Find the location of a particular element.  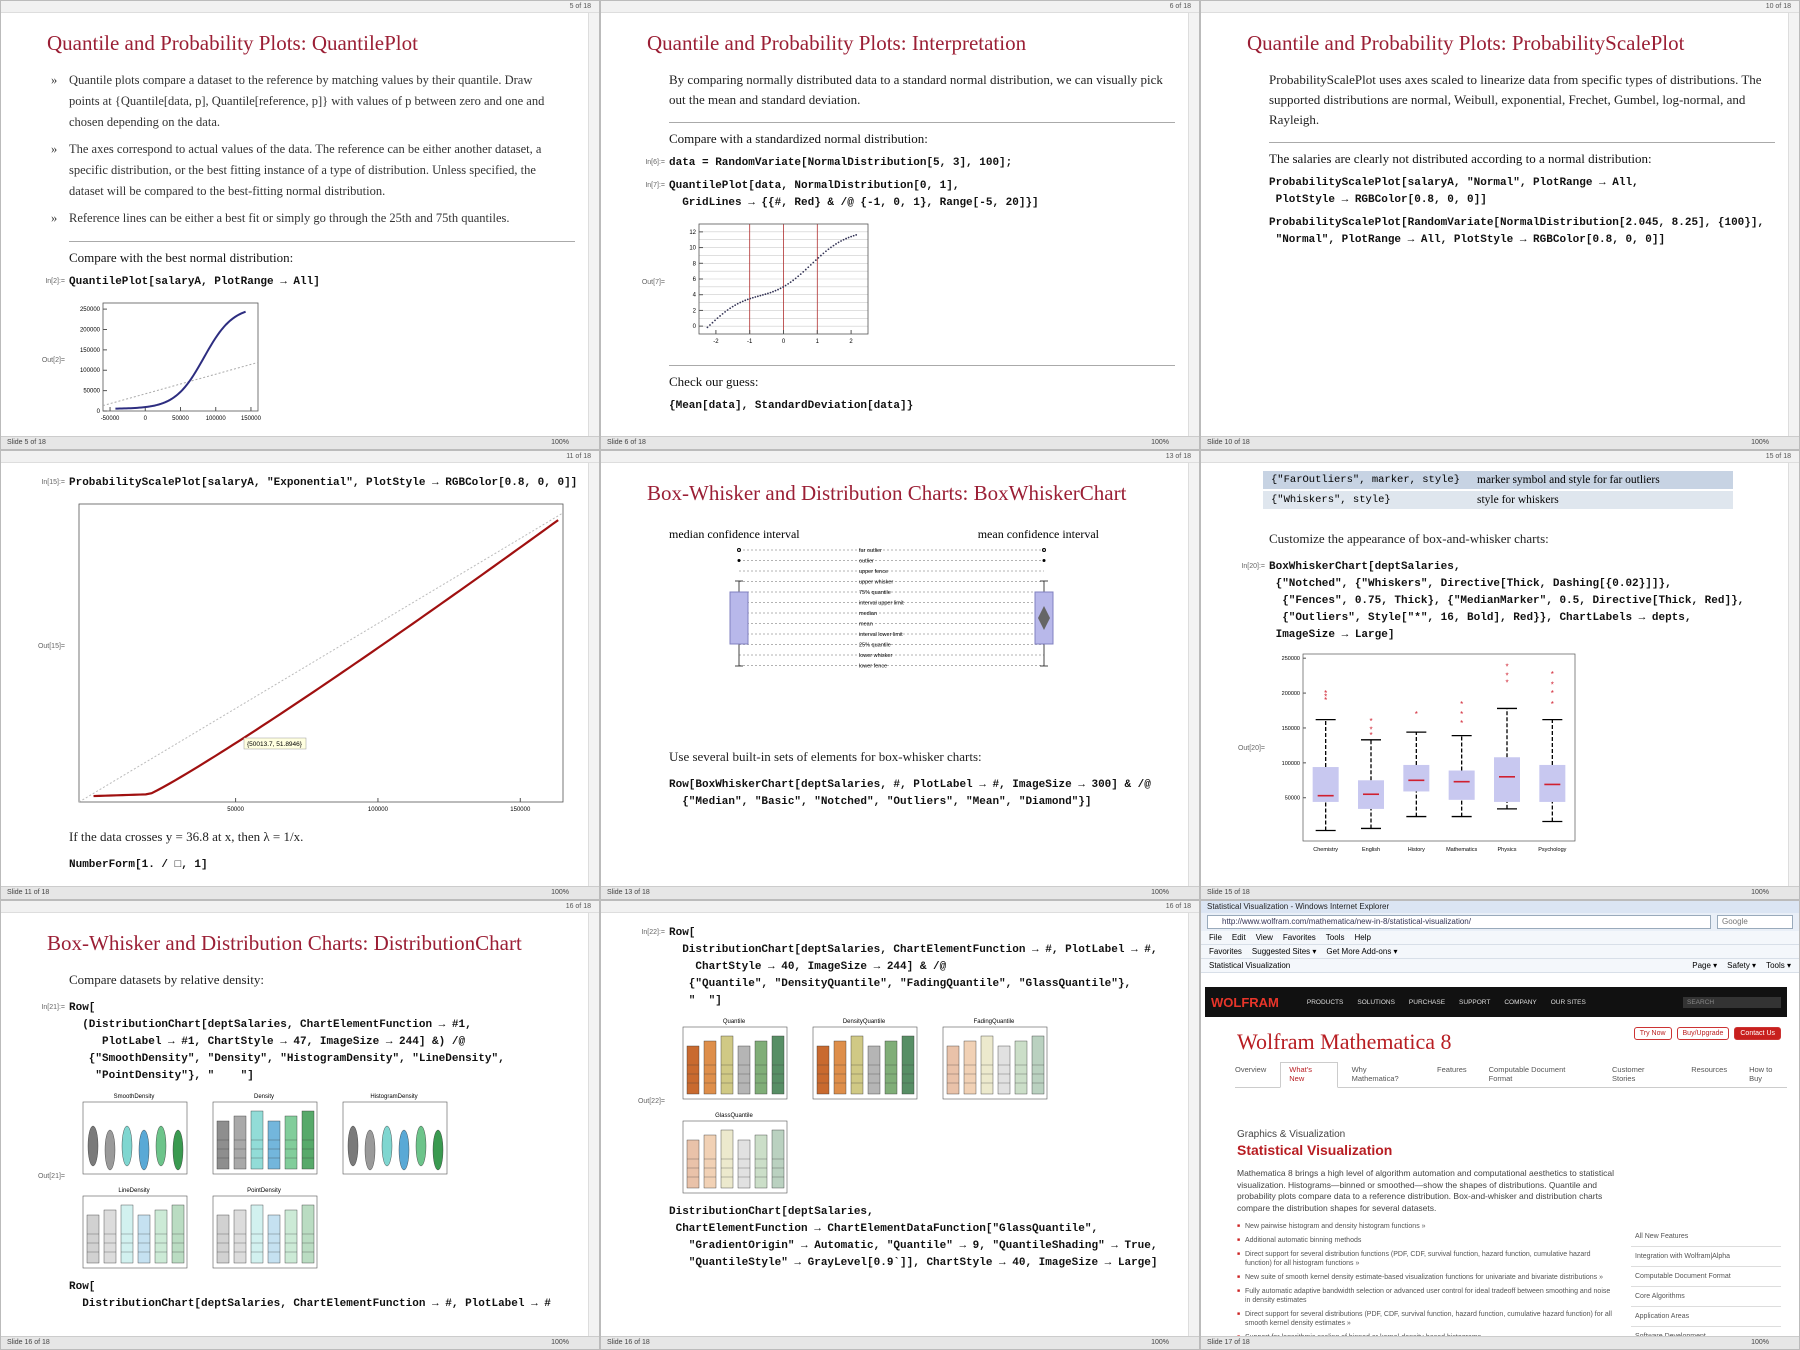

code-line: {Mean[data], StandardDeviation[data]} is located at coordinates (791, 406).